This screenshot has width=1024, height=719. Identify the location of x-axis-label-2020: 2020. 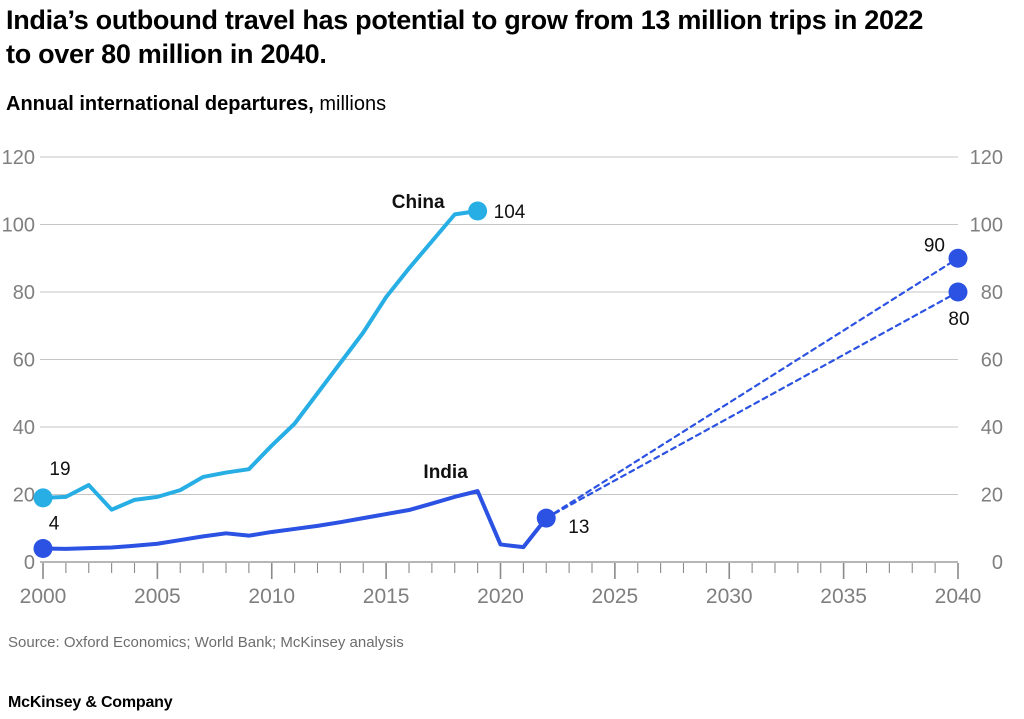
(500, 596).